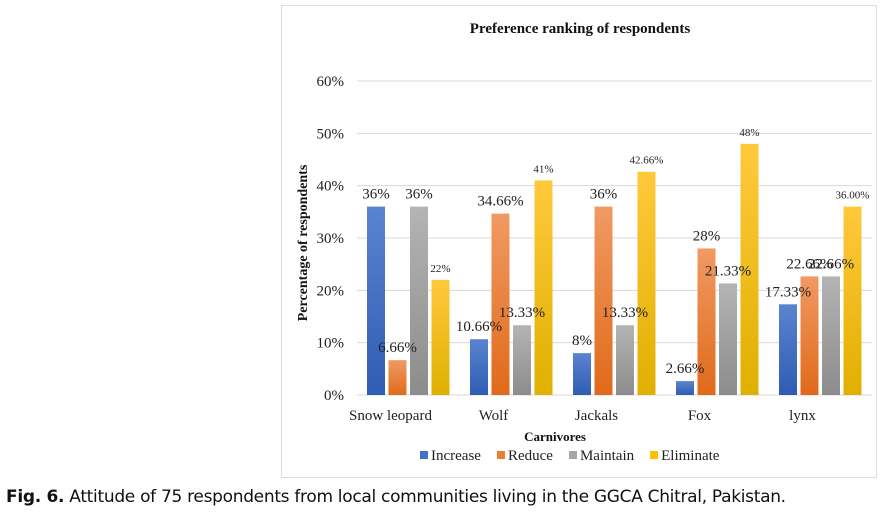 This screenshot has height=520, width=885. What do you see at coordinates (728, 271) in the screenshot?
I see `data-label: 21.33%` at bounding box center [728, 271].